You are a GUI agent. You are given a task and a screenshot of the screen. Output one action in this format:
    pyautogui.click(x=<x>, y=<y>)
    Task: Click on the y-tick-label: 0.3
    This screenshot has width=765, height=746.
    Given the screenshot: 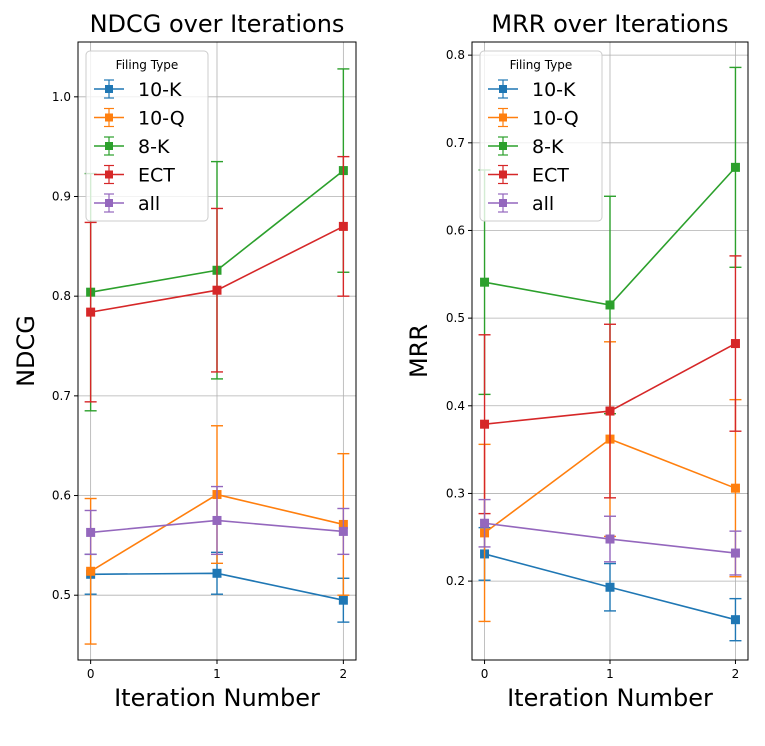 What is the action you would take?
    pyautogui.click(x=455, y=493)
    